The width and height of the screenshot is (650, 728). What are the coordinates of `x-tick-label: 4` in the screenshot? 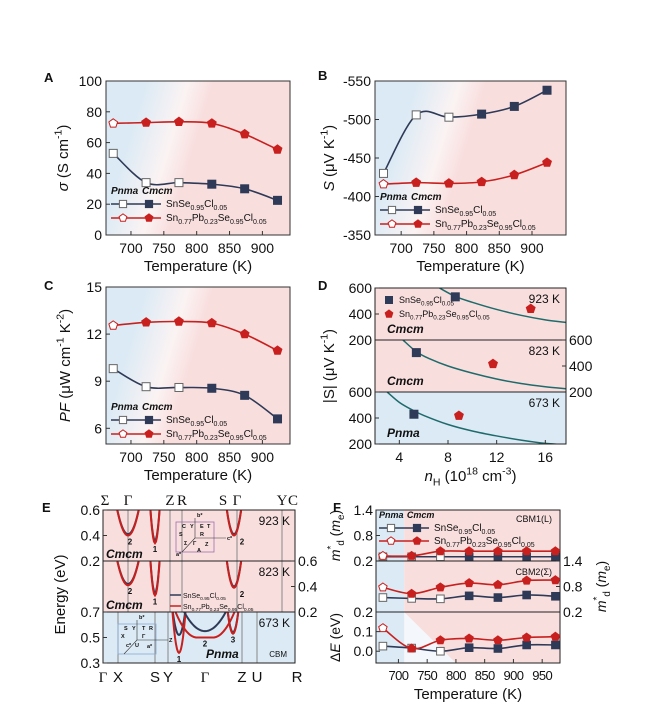 It's located at (399, 457).